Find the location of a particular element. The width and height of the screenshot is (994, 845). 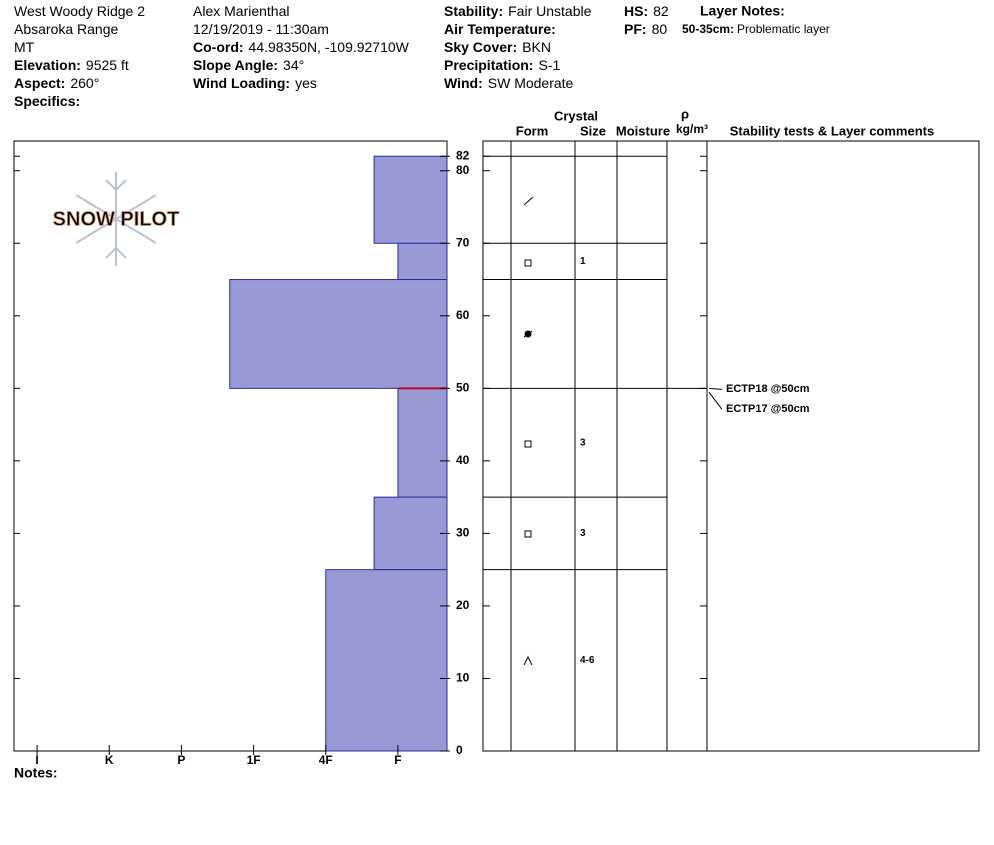

field-value: 12/19/2019 - 11:30am is located at coordinates (261, 29).